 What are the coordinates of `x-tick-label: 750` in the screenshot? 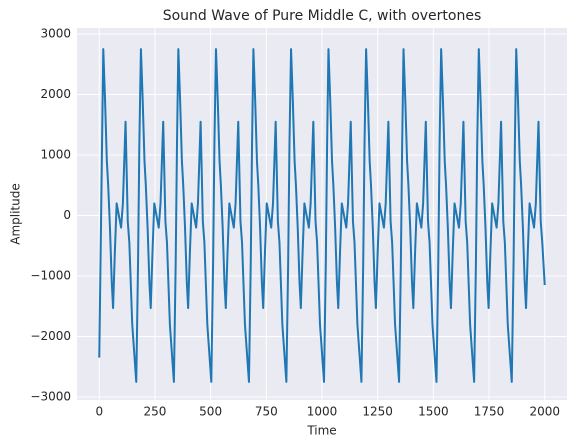 It's located at (266, 412).